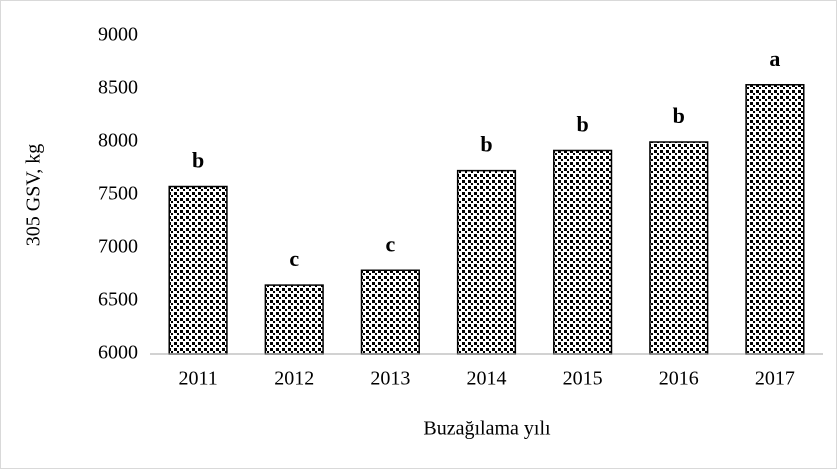 The width and height of the screenshot is (837, 469). What do you see at coordinates (679, 379) in the screenshot?
I see `x-tick-label: 2016` at bounding box center [679, 379].